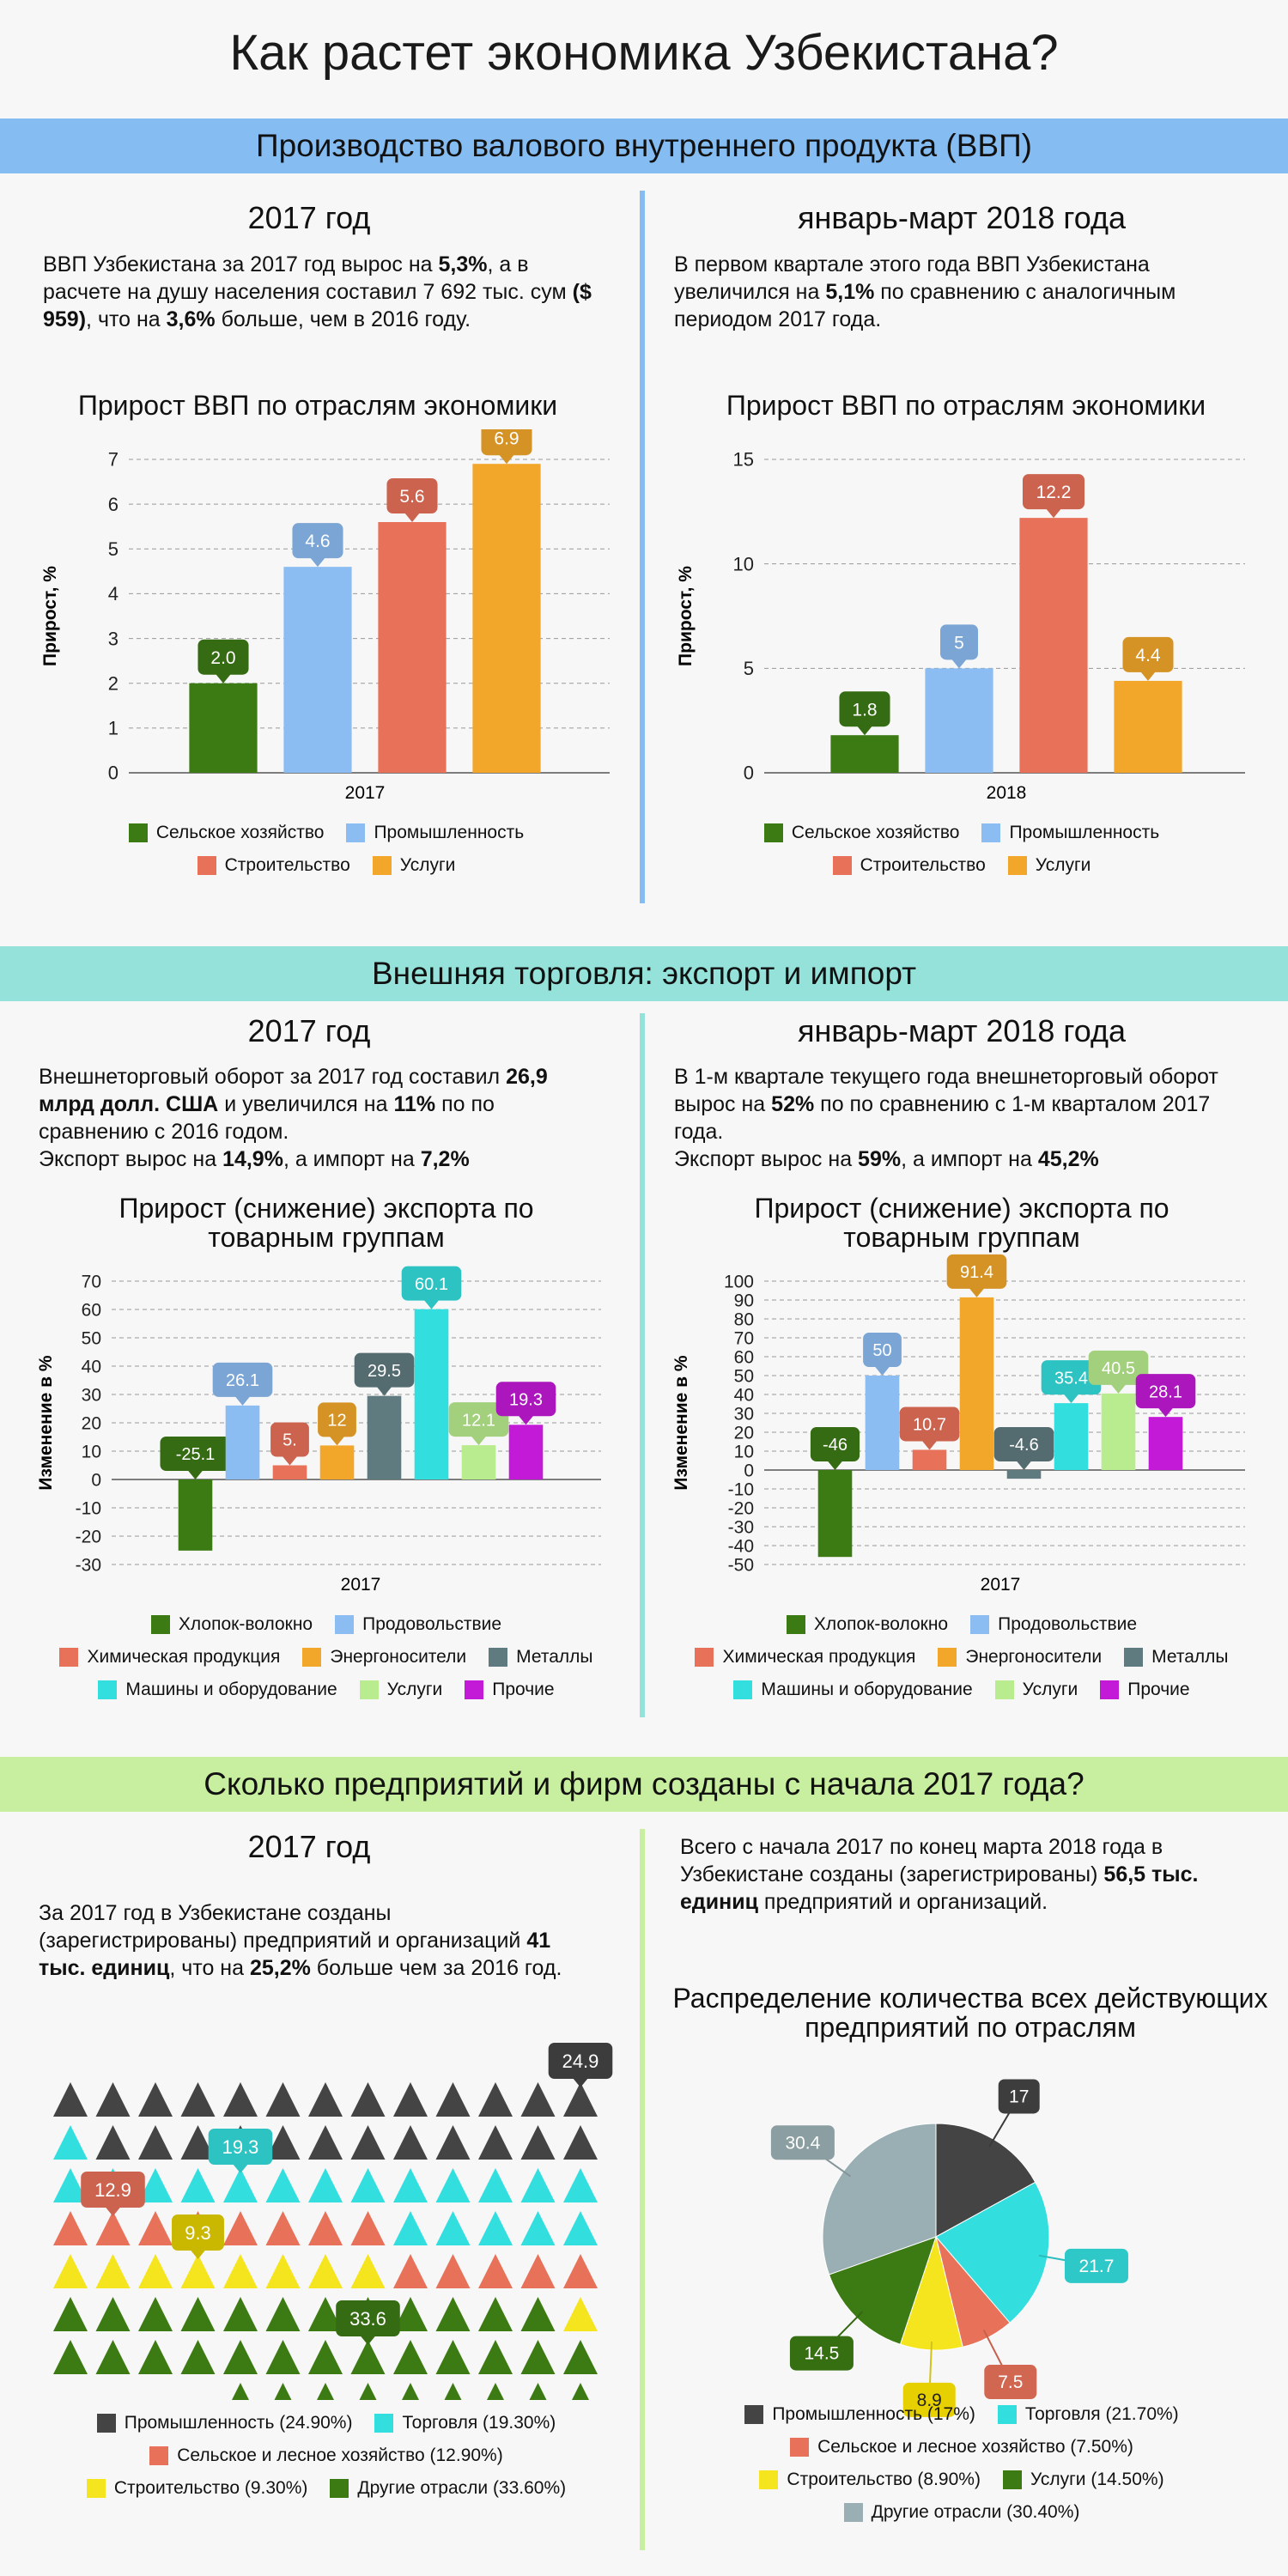 Image resolution: width=1288 pixels, height=2576 pixels. What do you see at coordinates (196, 1474) in the screenshot?
I see `bar-1-pointer` at bounding box center [196, 1474].